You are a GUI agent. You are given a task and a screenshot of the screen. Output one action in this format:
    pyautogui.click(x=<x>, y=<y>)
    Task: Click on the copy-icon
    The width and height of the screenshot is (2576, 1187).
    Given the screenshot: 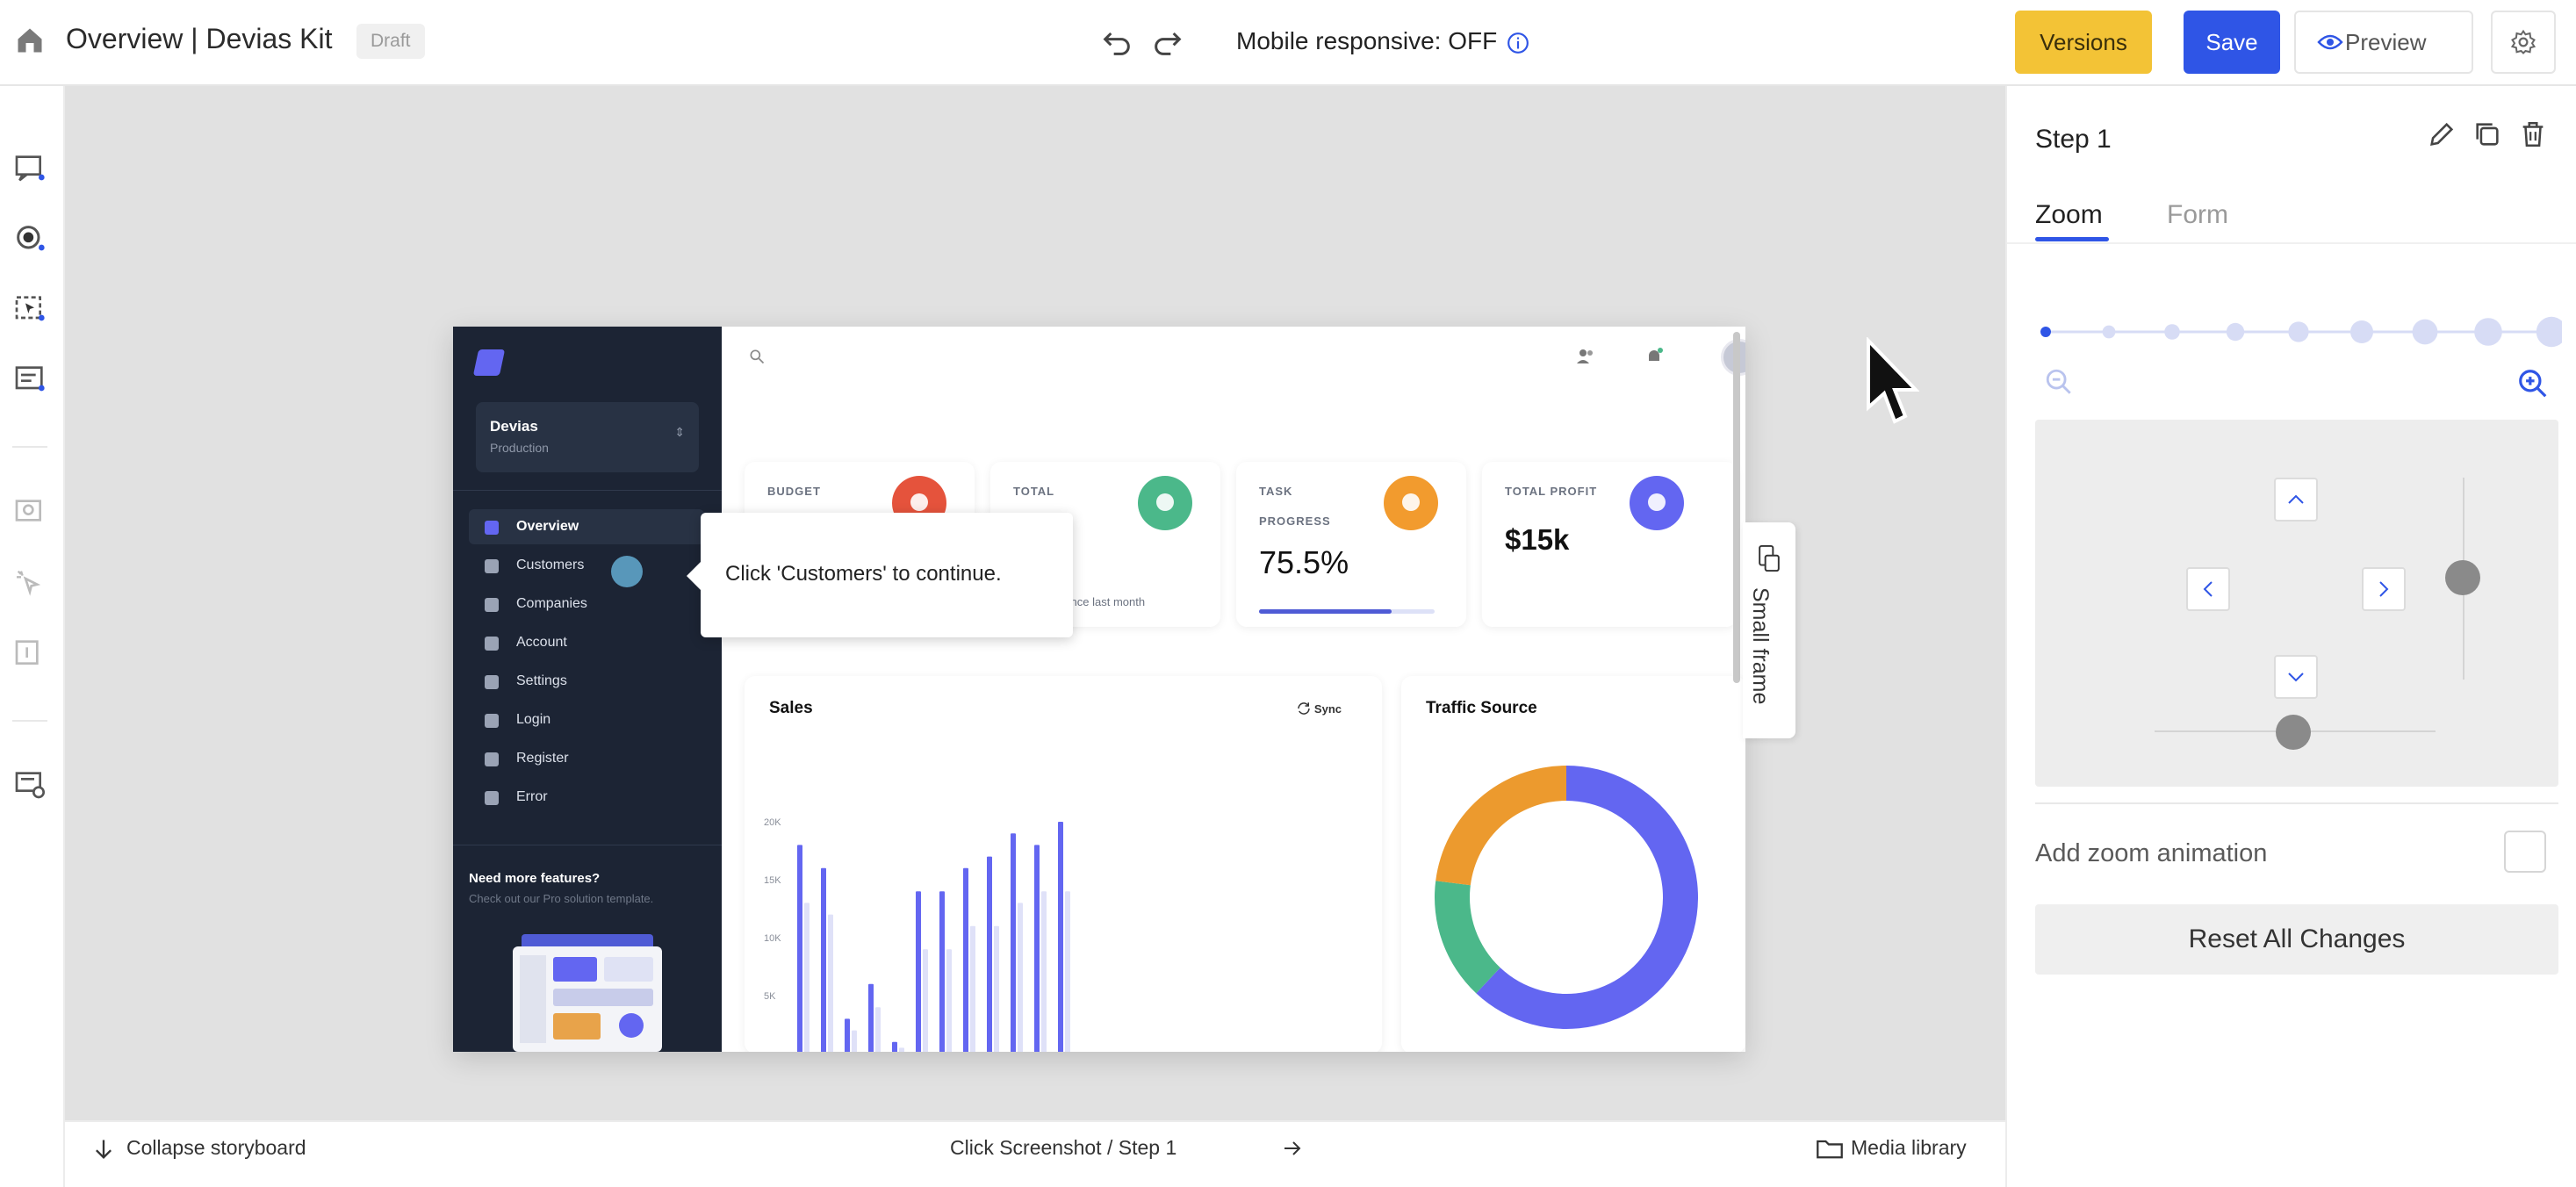 What is the action you would take?
    pyautogui.click(x=2487, y=134)
    